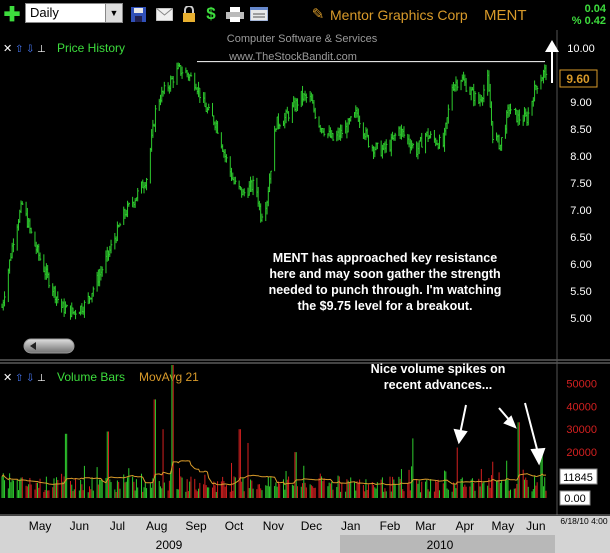 Image resolution: width=610 pixels, height=553 pixels. I want to click on month-label: Jan, so click(350, 526).